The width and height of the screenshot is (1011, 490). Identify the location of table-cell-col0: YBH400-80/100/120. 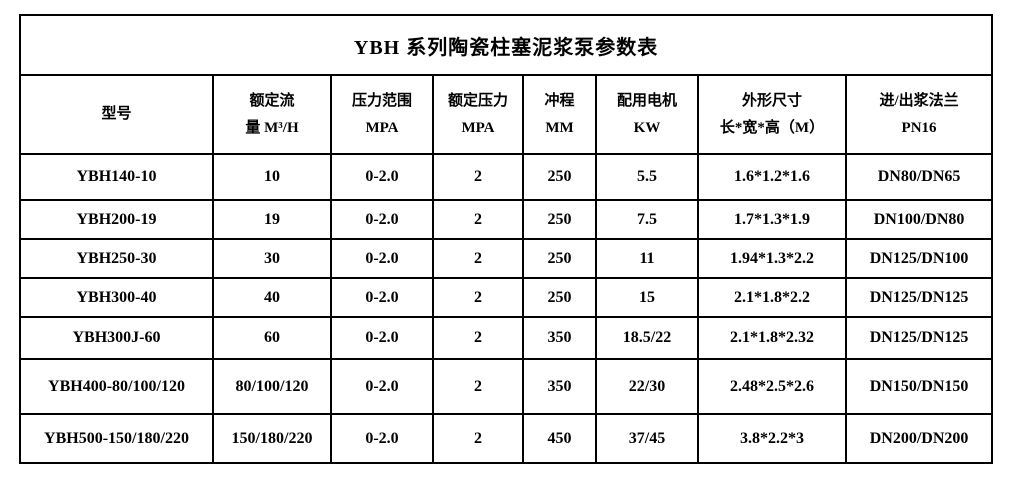
(116, 386).